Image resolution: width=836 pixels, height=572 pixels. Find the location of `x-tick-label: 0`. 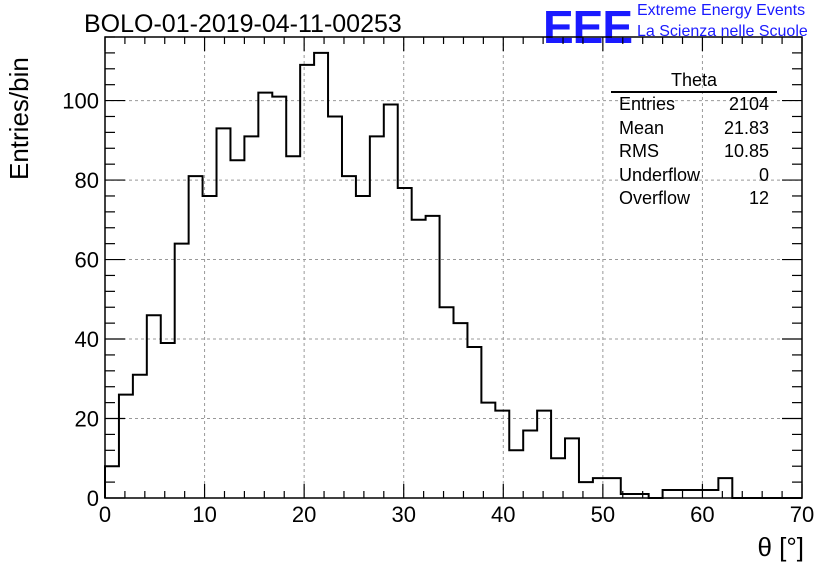

x-tick-label: 0 is located at coordinates (105, 514).